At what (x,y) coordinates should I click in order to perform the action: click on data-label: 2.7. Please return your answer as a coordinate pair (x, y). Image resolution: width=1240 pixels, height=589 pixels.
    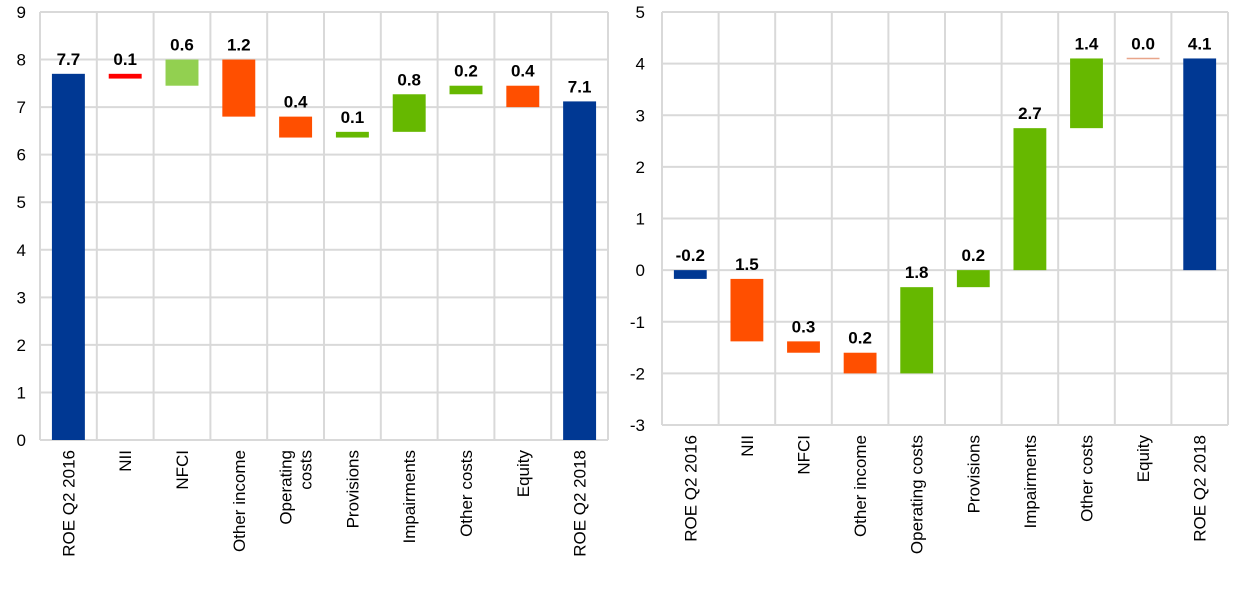
    Looking at the image, I should click on (1030, 113).